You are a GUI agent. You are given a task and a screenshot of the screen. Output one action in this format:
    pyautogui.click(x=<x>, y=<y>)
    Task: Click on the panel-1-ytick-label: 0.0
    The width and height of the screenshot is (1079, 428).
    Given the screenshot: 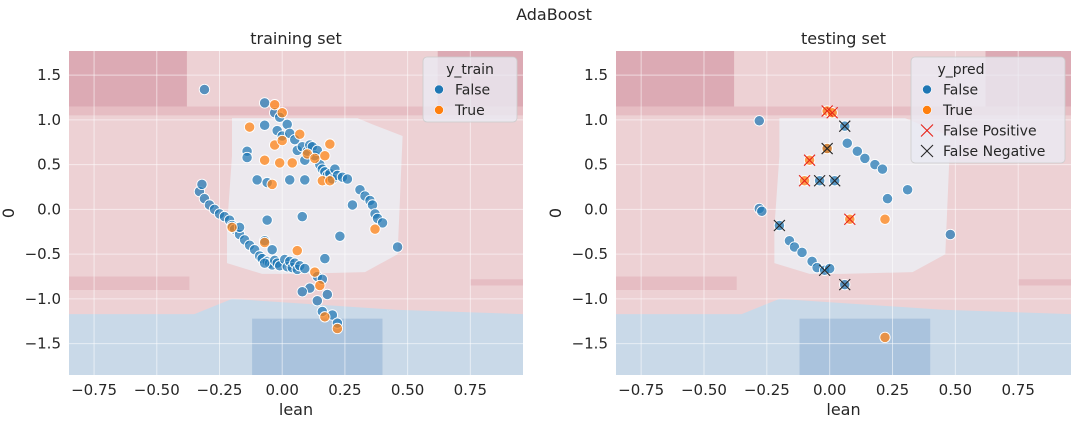 What is the action you would take?
    pyautogui.click(x=49, y=209)
    